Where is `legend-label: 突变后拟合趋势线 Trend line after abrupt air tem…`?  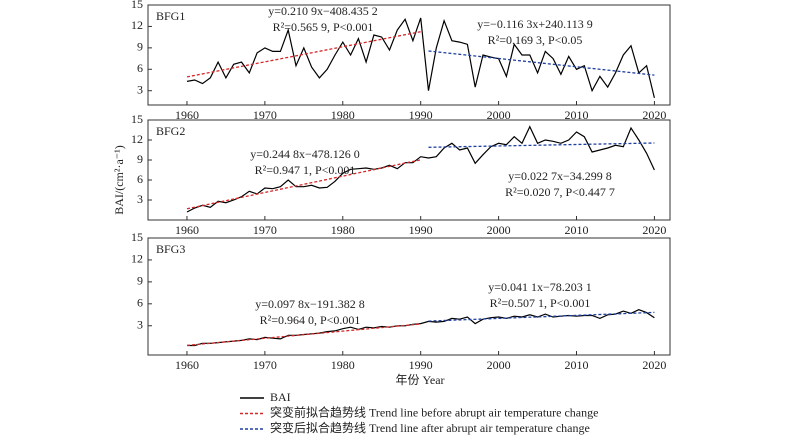 legend-label: 突变后拟合趋势线 Trend line after abrupt air tem… is located at coordinates (430, 427).